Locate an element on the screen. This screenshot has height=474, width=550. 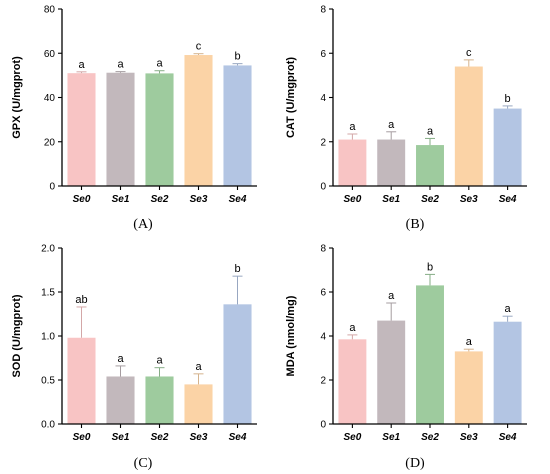
y-axis-title: MDA (nmol/mg) is located at coordinates (291, 335).